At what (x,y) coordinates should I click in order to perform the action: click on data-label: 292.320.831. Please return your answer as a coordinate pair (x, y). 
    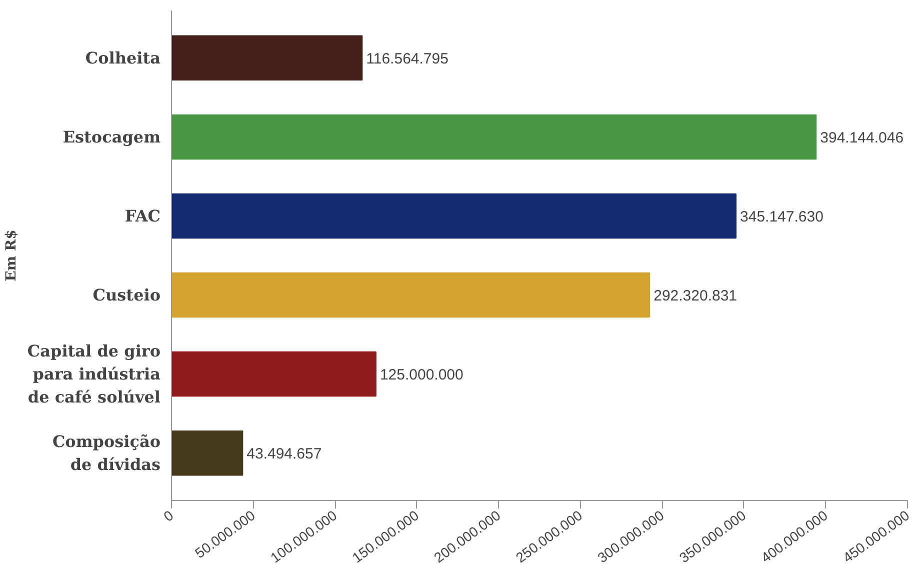
    Looking at the image, I should click on (696, 296).